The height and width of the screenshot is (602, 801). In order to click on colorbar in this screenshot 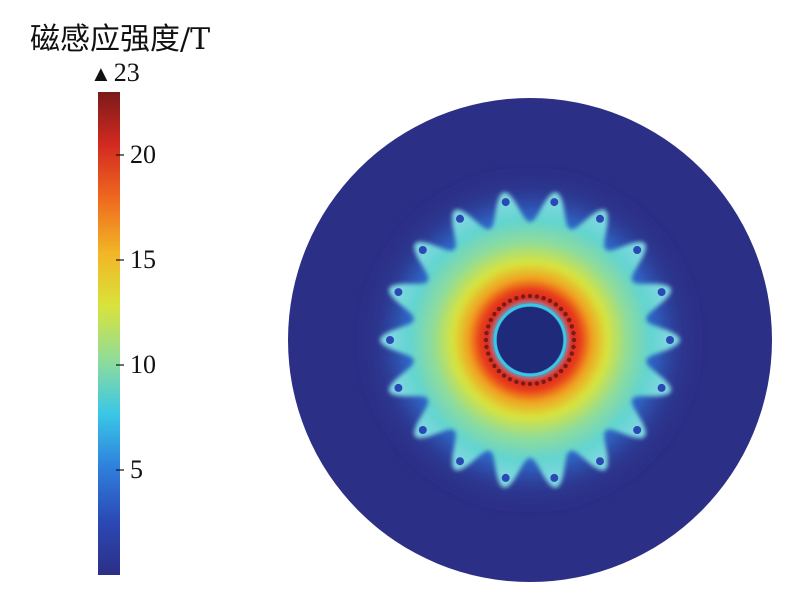, I will do `click(109, 333)`.